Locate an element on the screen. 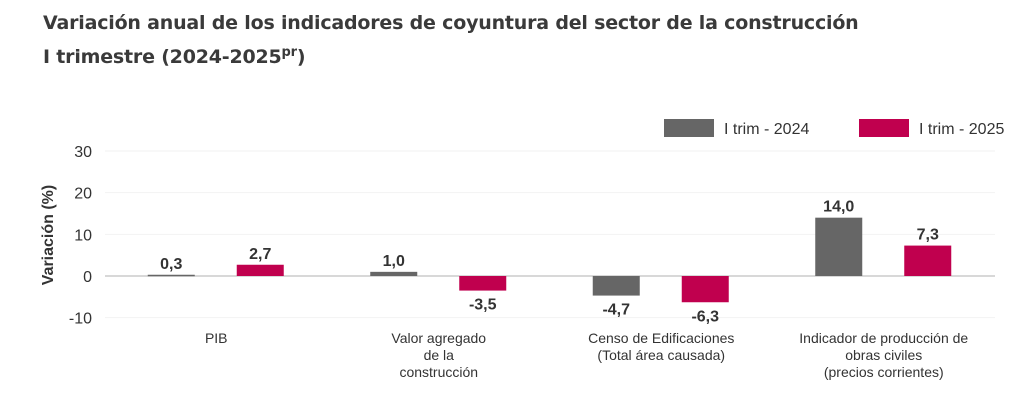  x-tick-label: (Total área causada) is located at coordinates (661, 355).